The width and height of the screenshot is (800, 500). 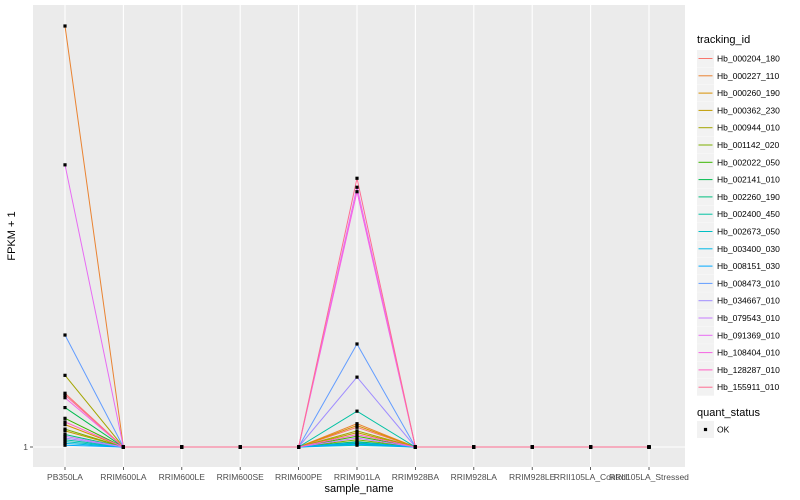 What do you see at coordinates (591, 477) in the screenshot?
I see `x-tick-label: RRII105LA_Control` at bounding box center [591, 477].